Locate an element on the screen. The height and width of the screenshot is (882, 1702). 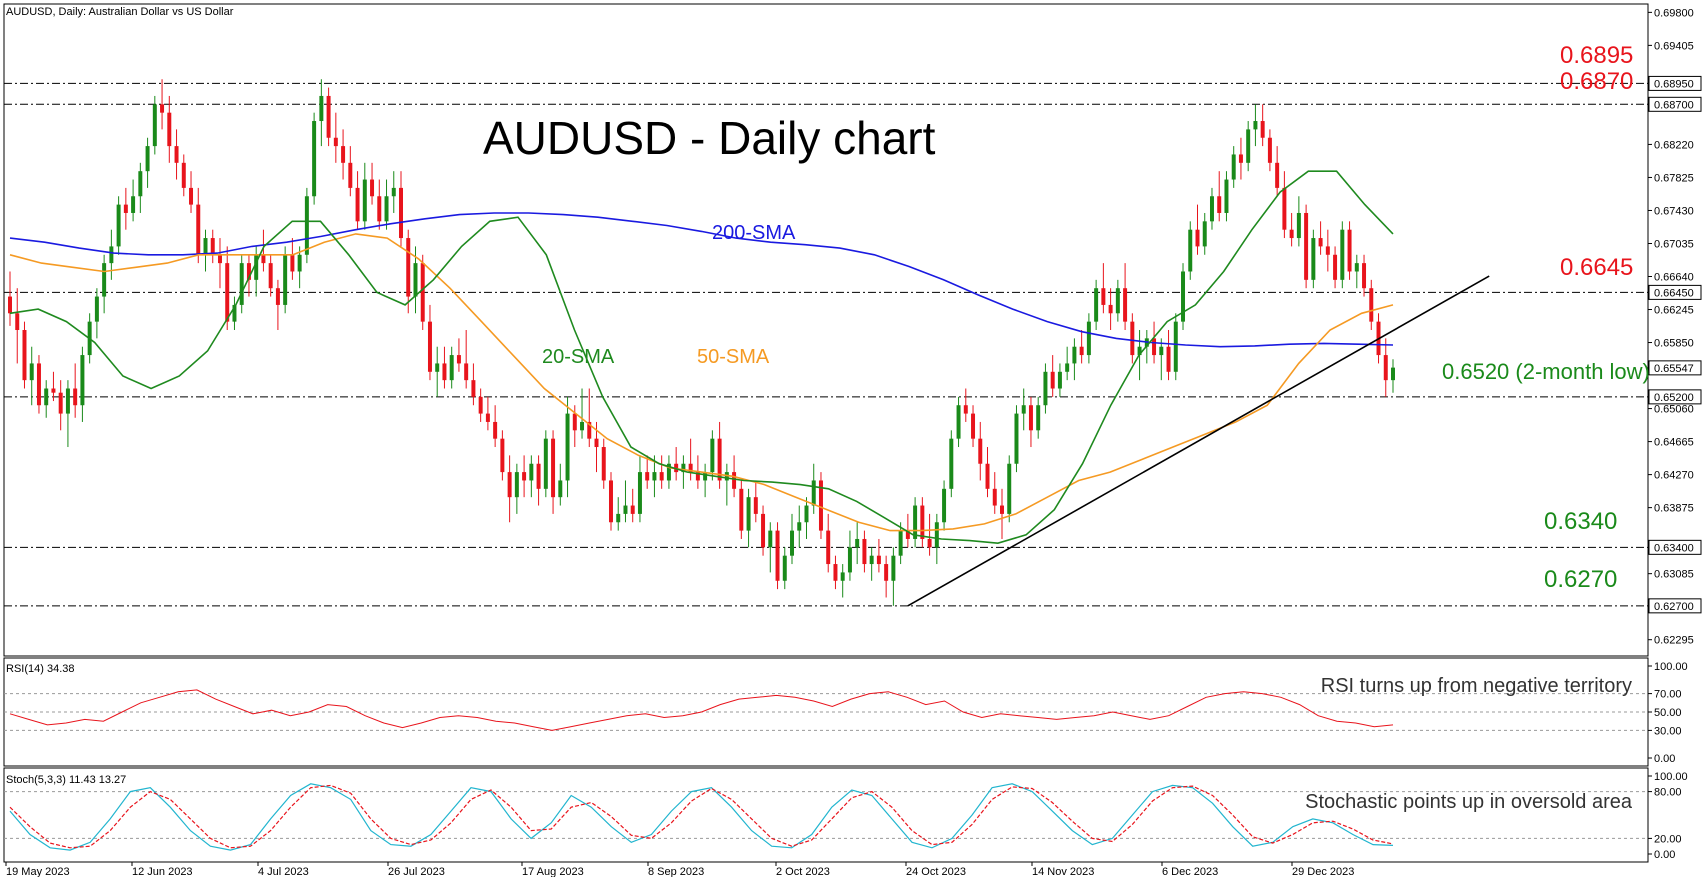
price-tick-label: 0.69405 is located at coordinates (1674, 46).